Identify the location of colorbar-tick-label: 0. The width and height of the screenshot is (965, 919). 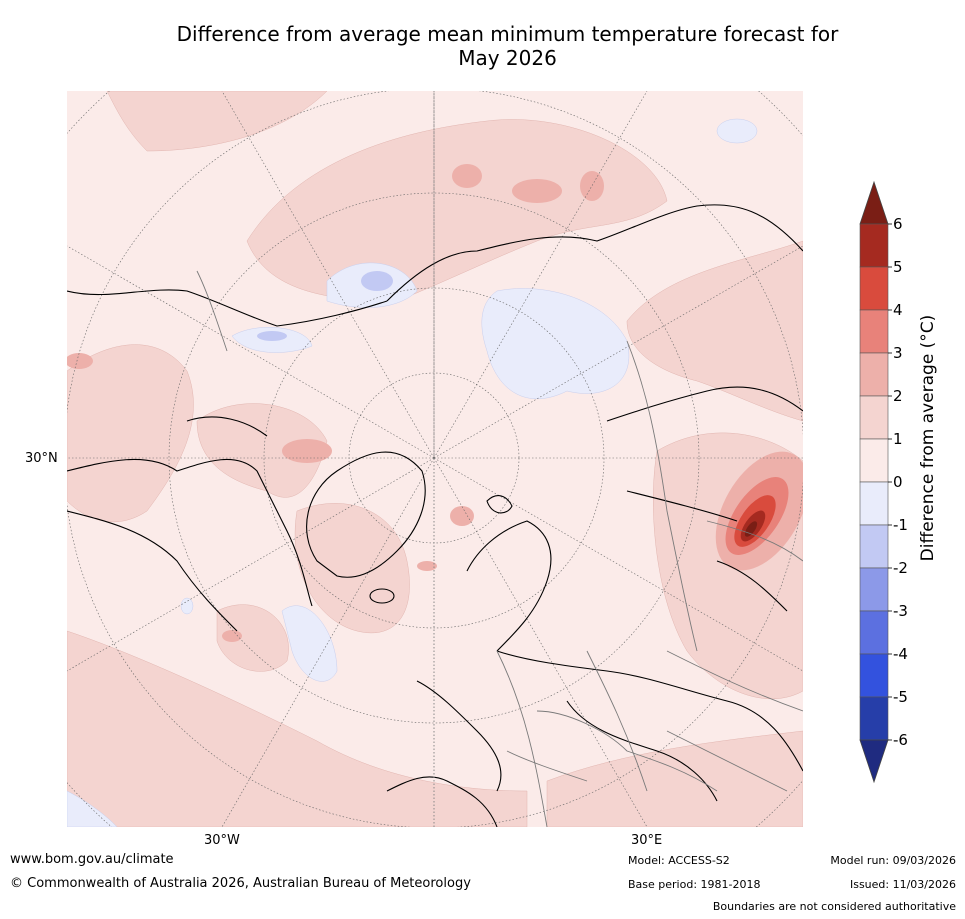
(898, 482).